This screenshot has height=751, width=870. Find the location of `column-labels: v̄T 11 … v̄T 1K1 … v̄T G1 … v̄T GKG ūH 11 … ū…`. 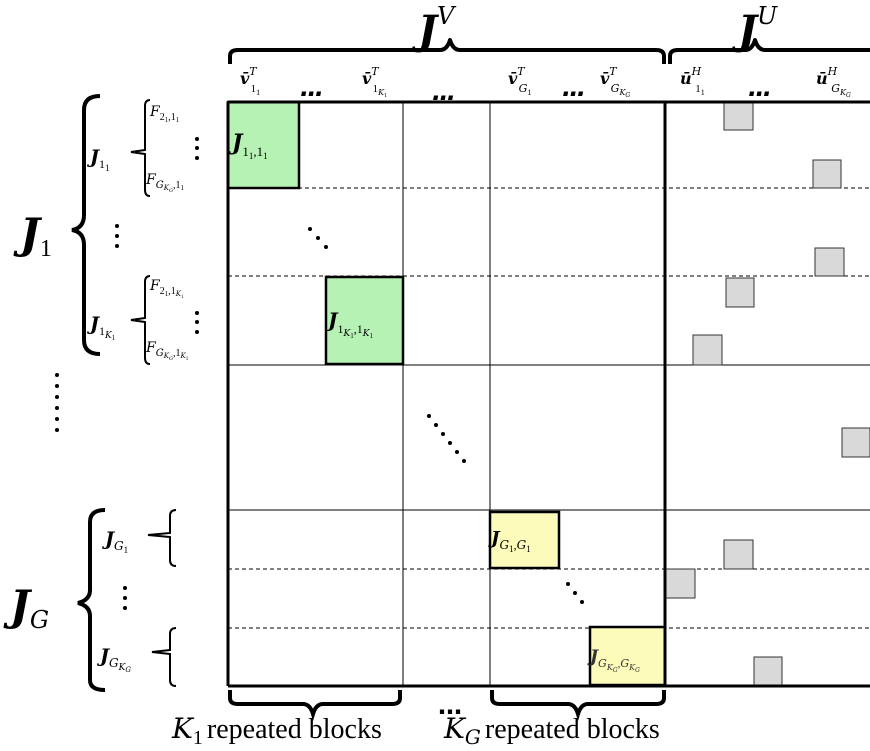

column-labels: v̄T 11 … v̄T 1K1 … v̄T G1 … v̄T GKG ūH 11 … ū… is located at coordinates (545, 85).